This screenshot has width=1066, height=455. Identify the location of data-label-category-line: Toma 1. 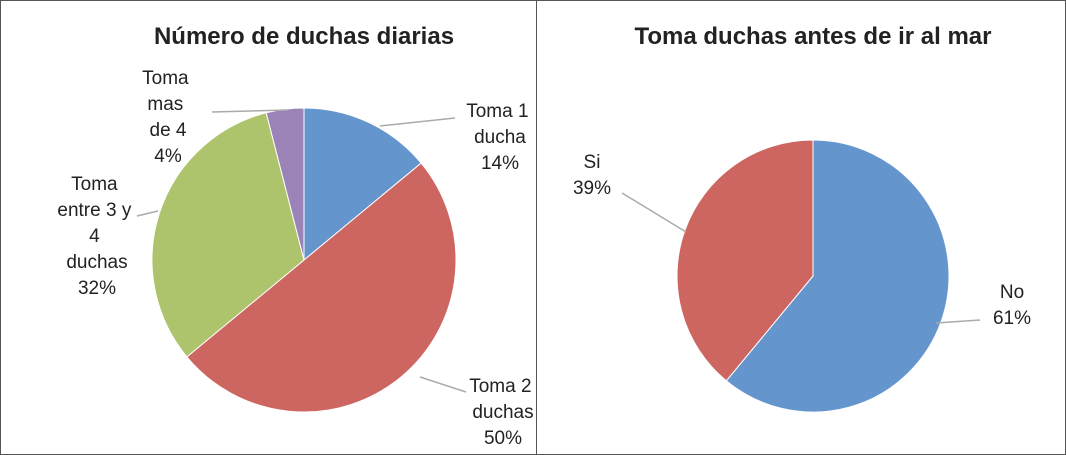
(500, 111).